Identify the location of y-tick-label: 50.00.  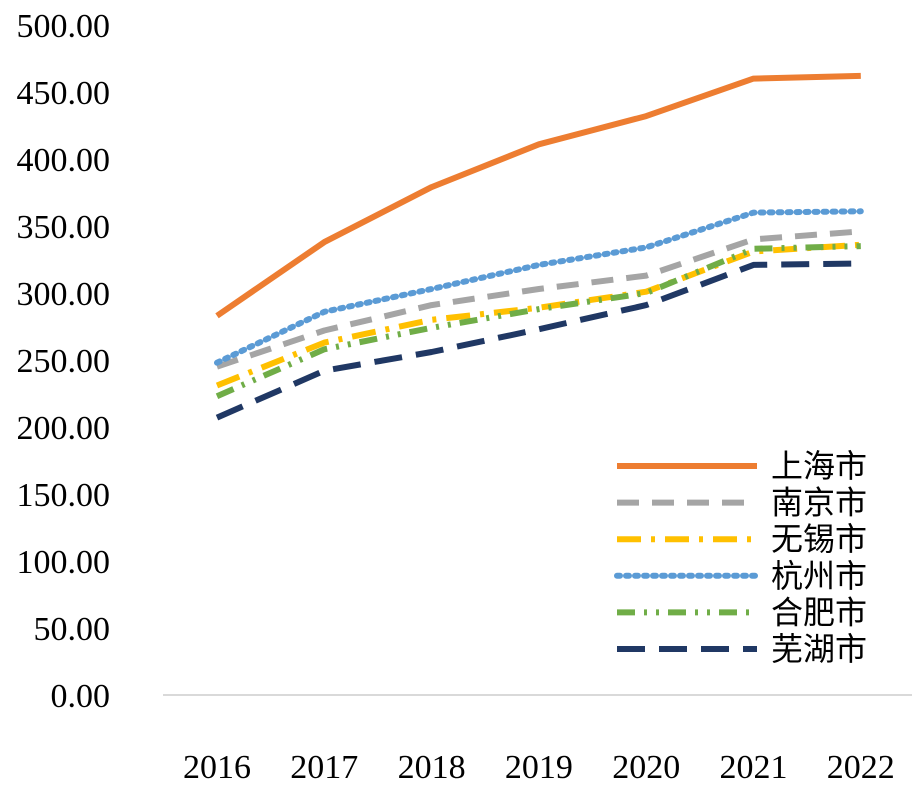
(72, 629).